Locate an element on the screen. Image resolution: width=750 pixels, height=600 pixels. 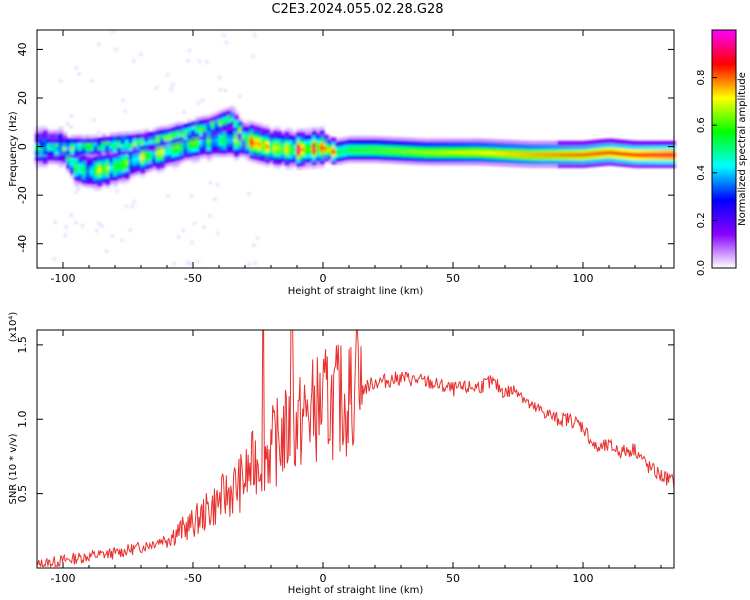
snr-x-tick-label: 0 is located at coordinates (323, 578).